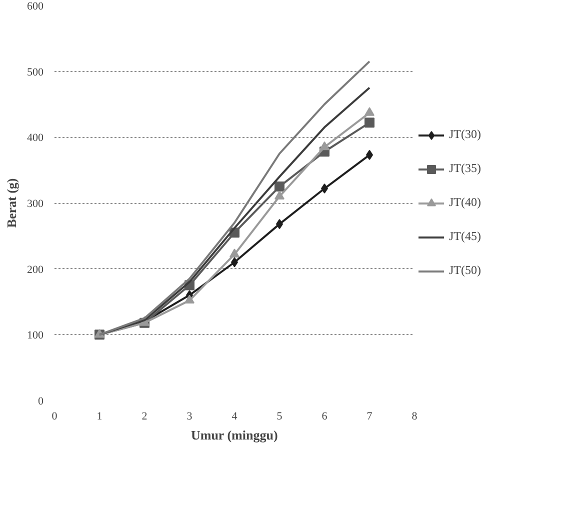 This screenshot has width=571, height=515. What do you see at coordinates (415, 416) in the screenshot?
I see `x-tick-label: 8` at bounding box center [415, 416].